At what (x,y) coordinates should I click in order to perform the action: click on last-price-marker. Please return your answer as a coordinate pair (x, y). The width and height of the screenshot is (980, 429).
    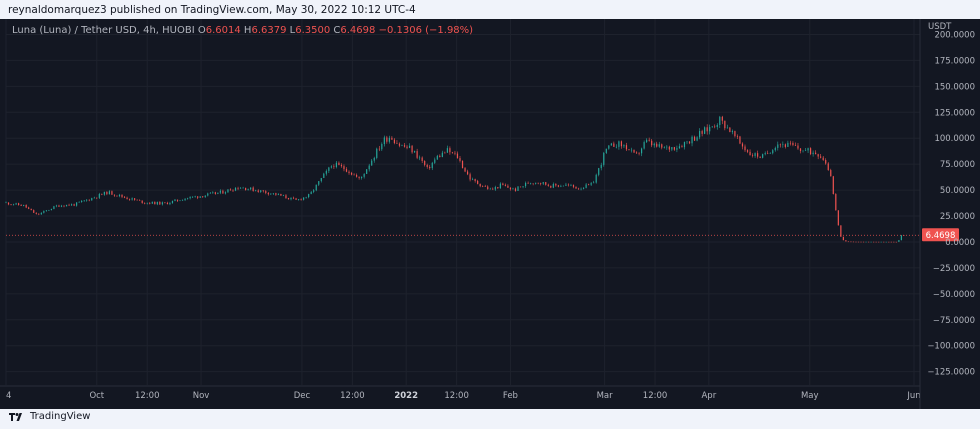
    Looking at the image, I should click on (940, 235).